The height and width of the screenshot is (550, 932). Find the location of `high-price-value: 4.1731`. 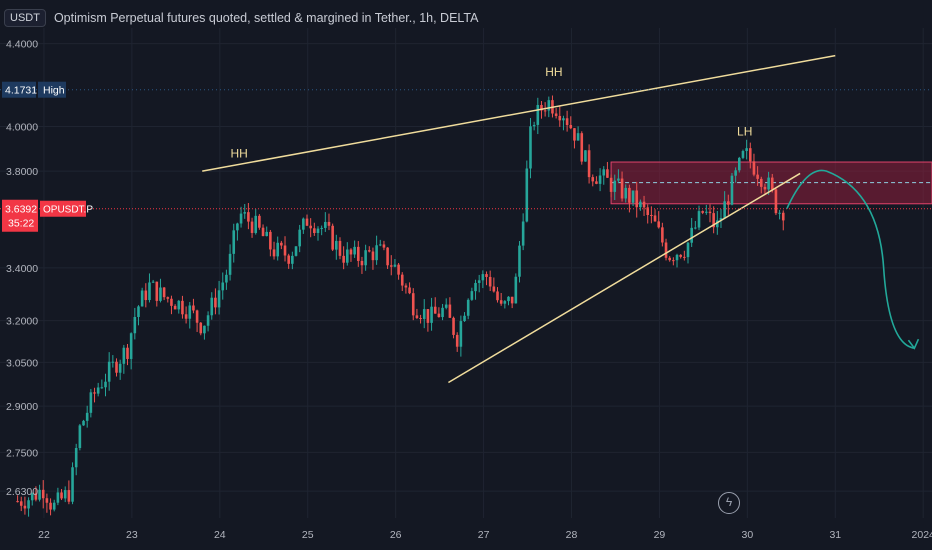

high-price-value: 4.1731 is located at coordinates (21, 91).